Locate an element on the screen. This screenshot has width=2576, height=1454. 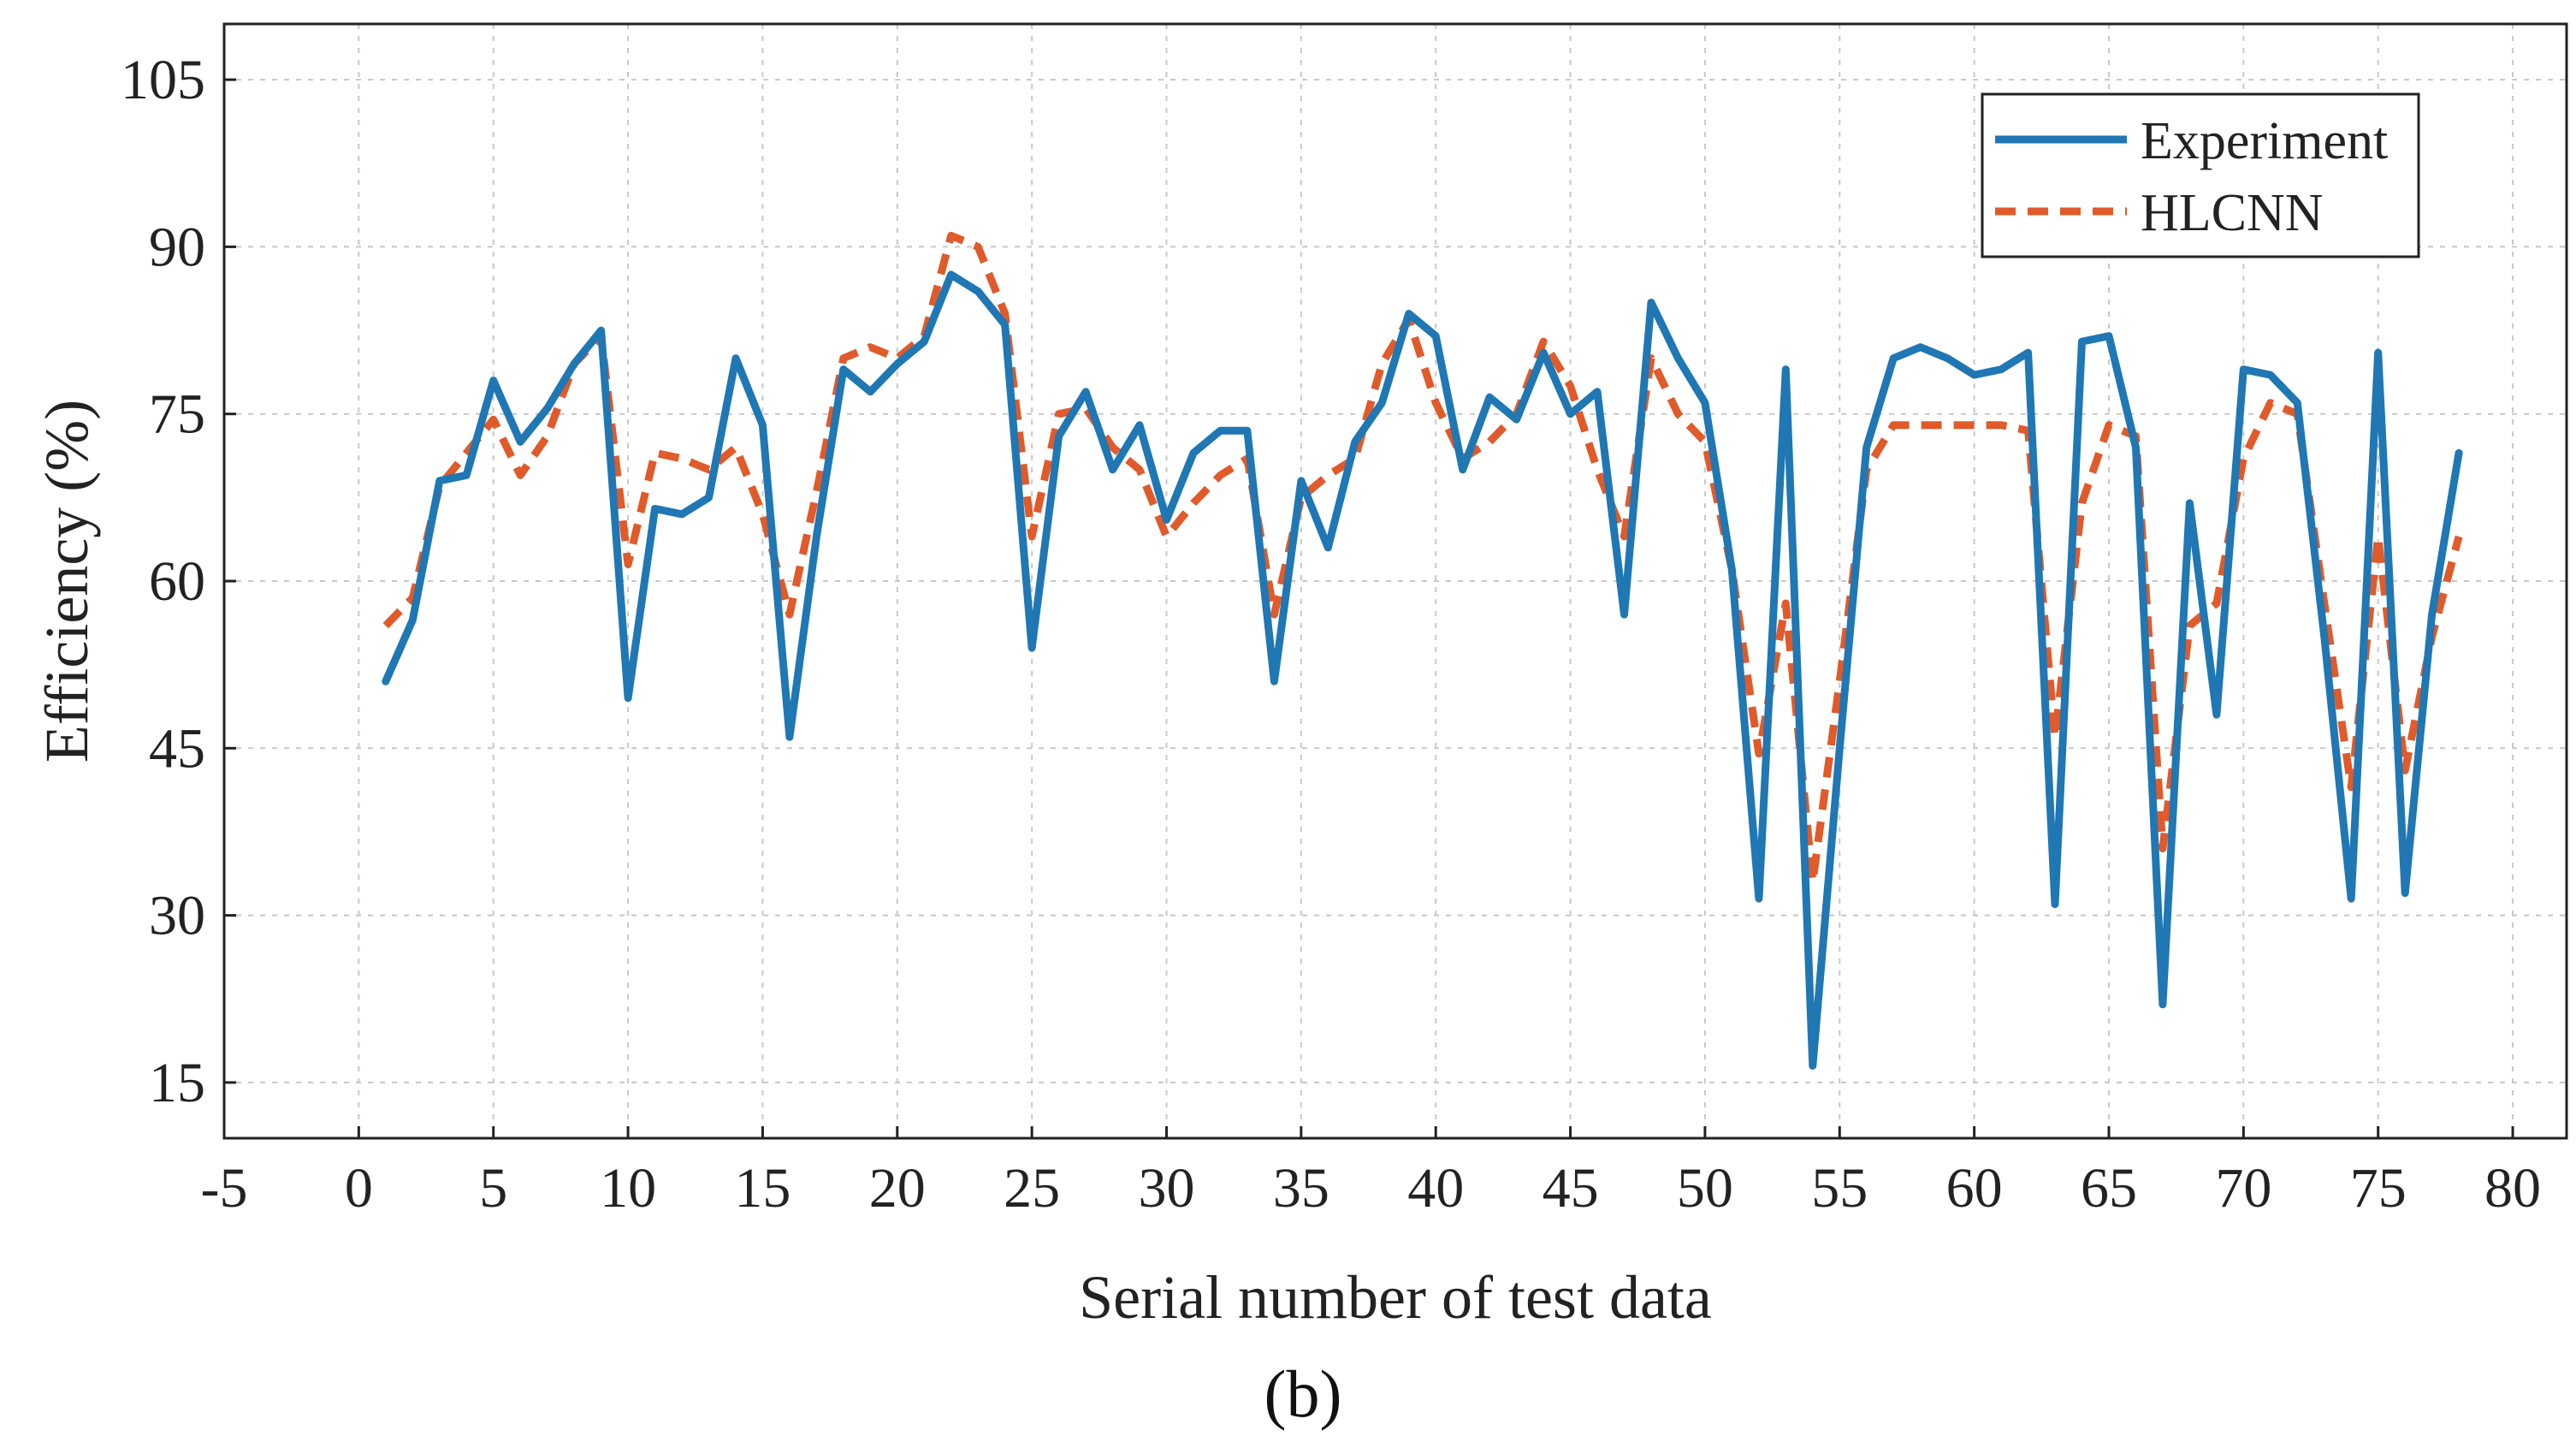
x-tick-label: 20 is located at coordinates (898, 1188).